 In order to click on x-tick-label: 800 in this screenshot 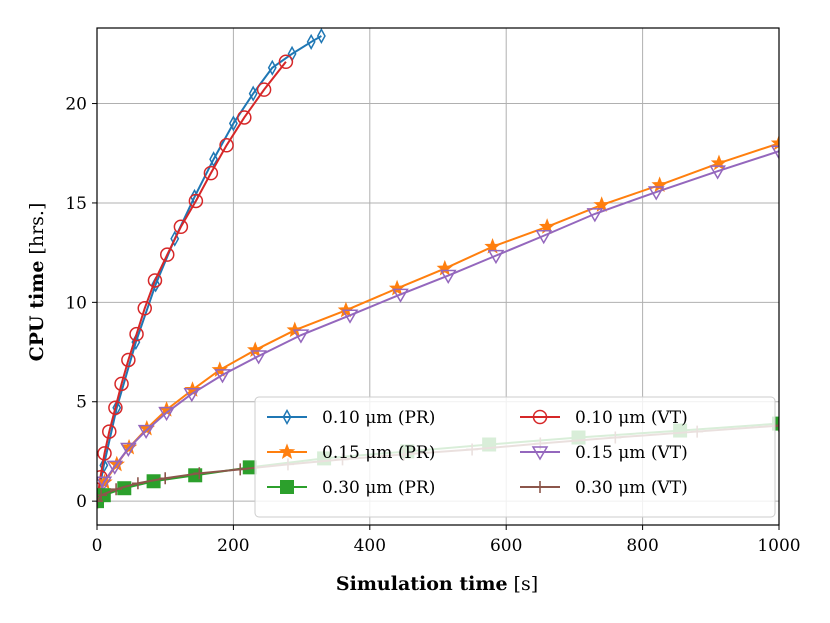, I will do `click(642, 546)`.